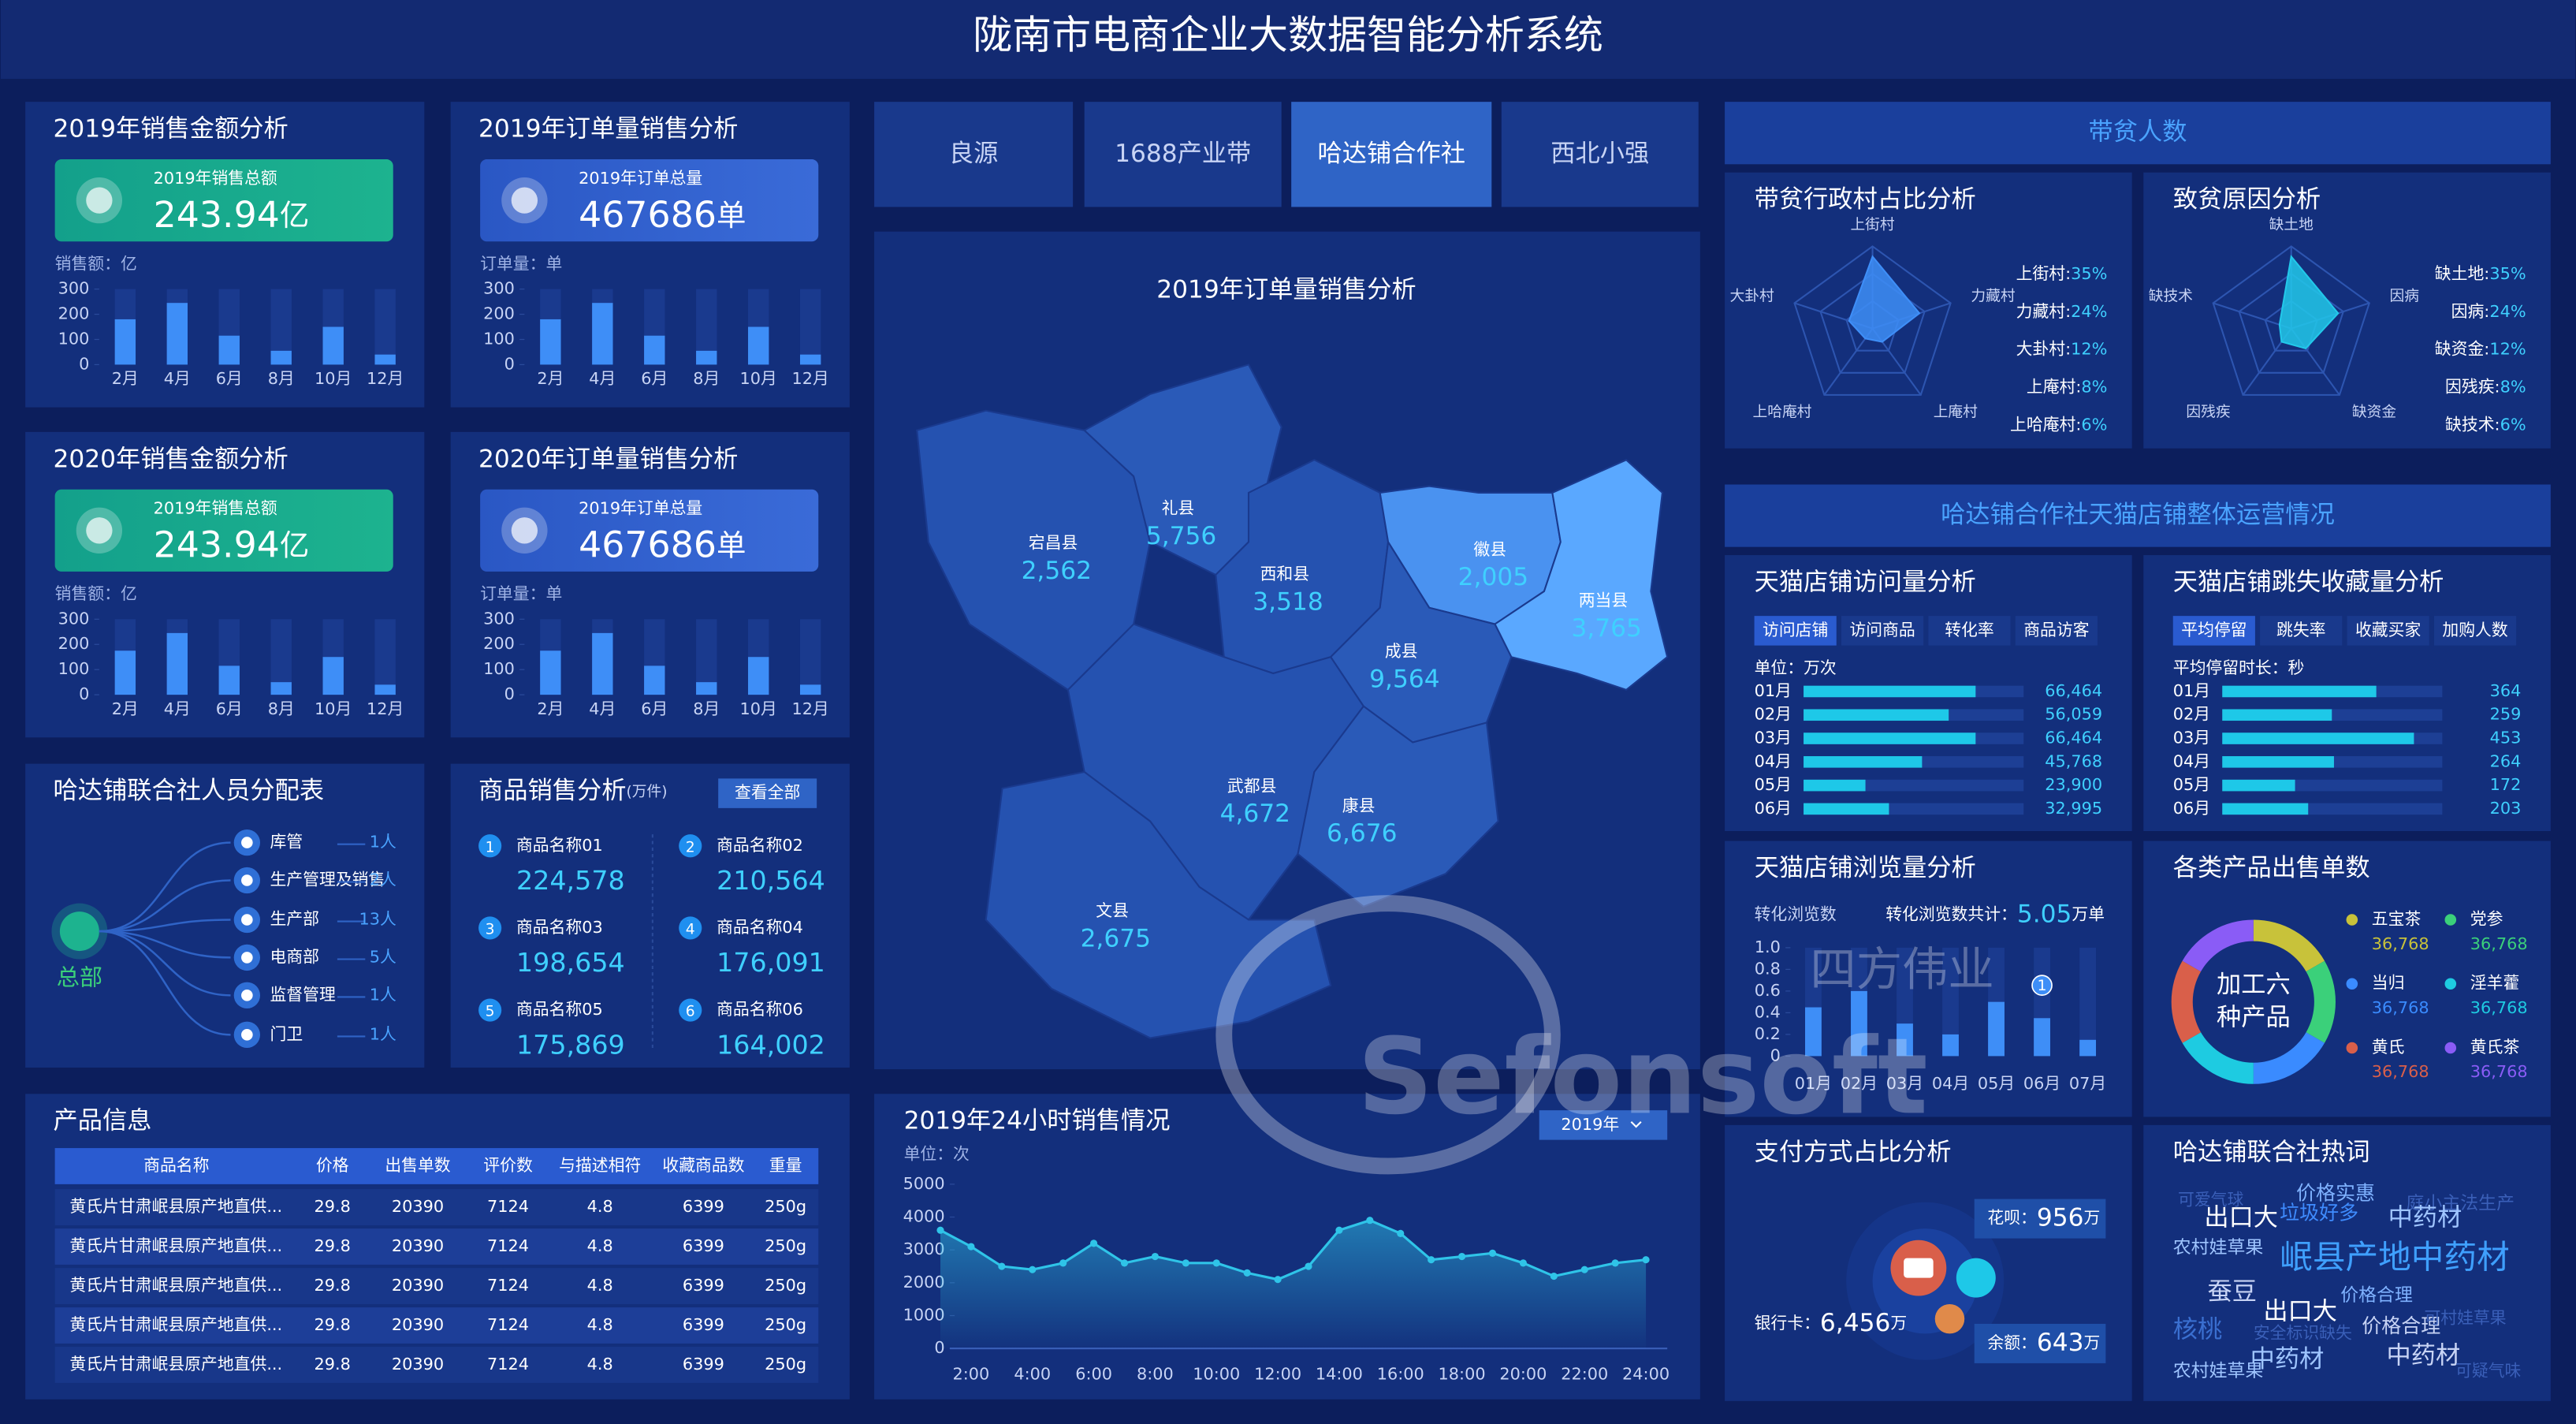  Describe the element at coordinates (247, 920) in the screenshot. I see `staff-icon-inner` at that location.